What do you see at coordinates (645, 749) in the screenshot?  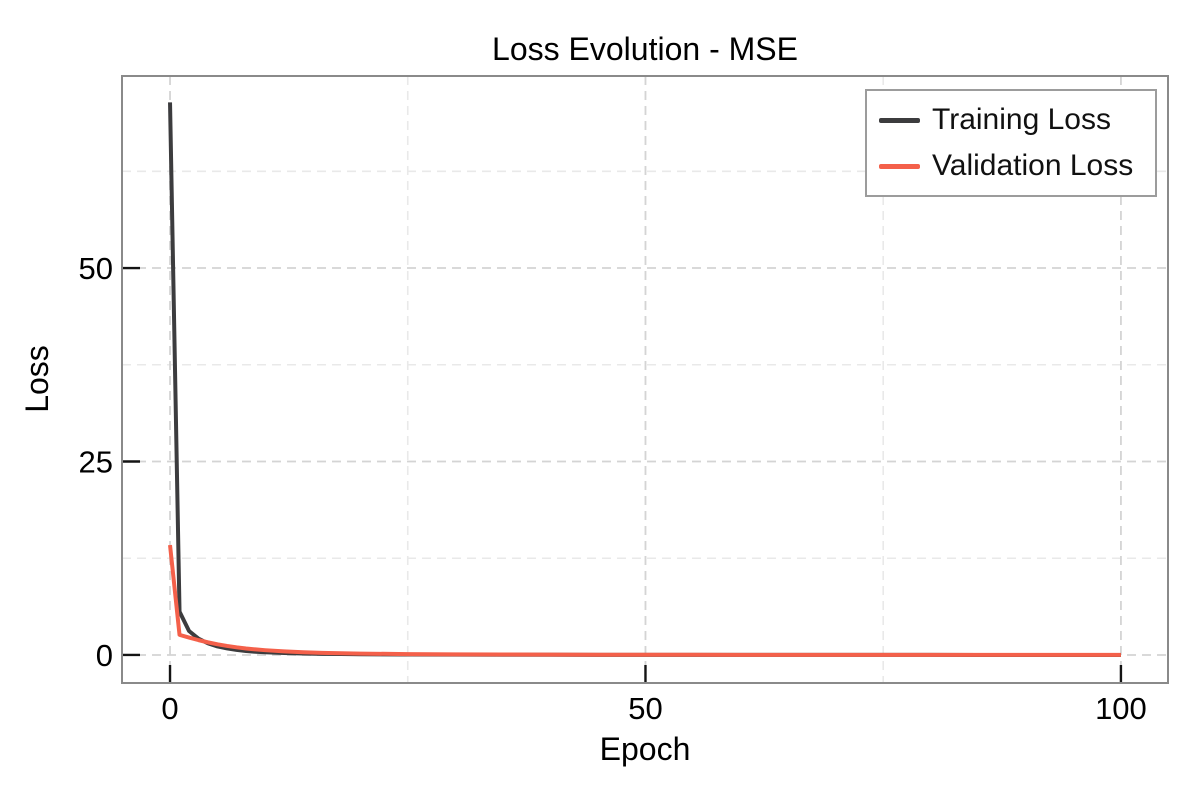 I see `x-axis-label: Epoch` at bounding box center [645, 749].